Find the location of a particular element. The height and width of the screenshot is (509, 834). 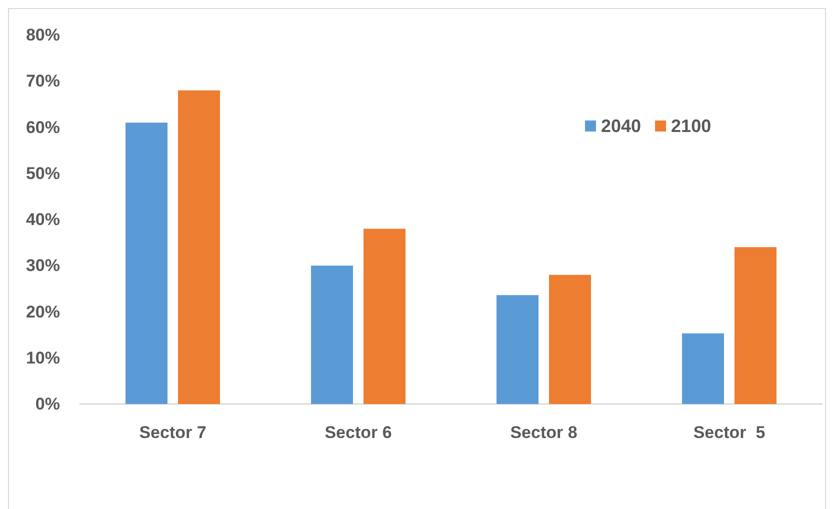

y-tick-label: 0% is located at coordinates (47, 404).